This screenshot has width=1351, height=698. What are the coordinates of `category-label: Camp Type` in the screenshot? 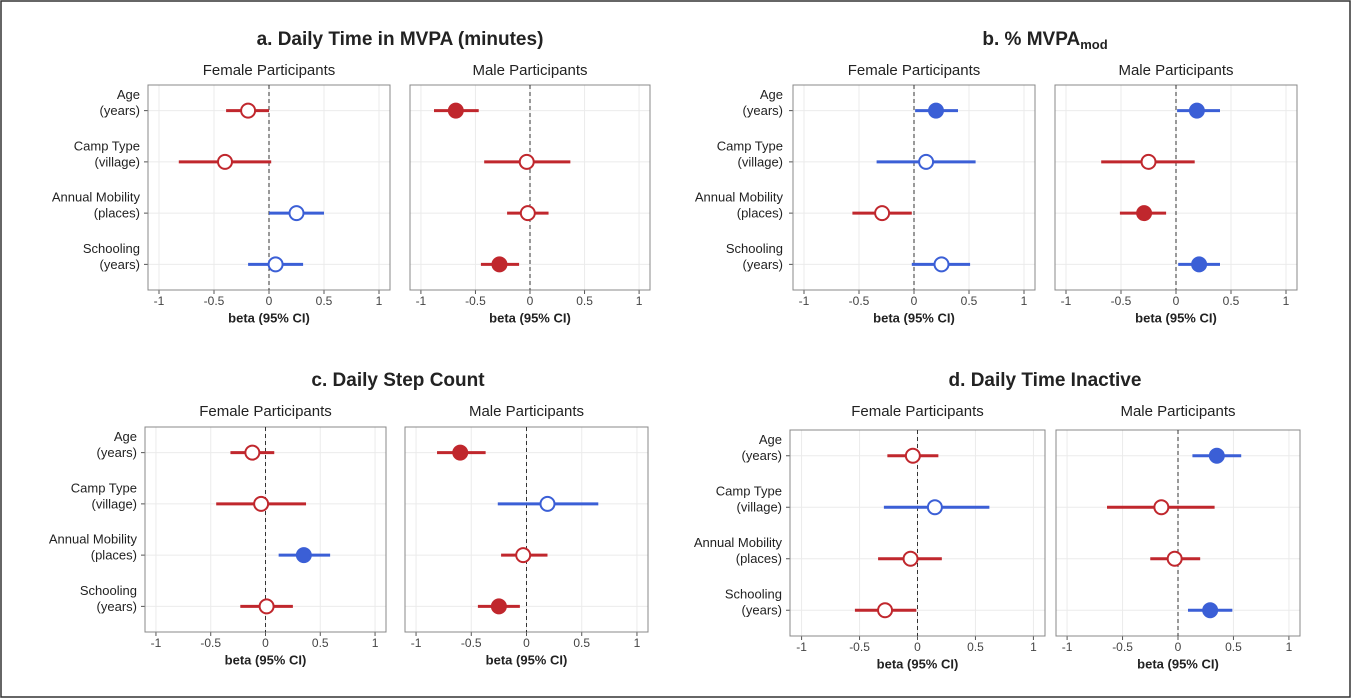 It's located at (104, 487).